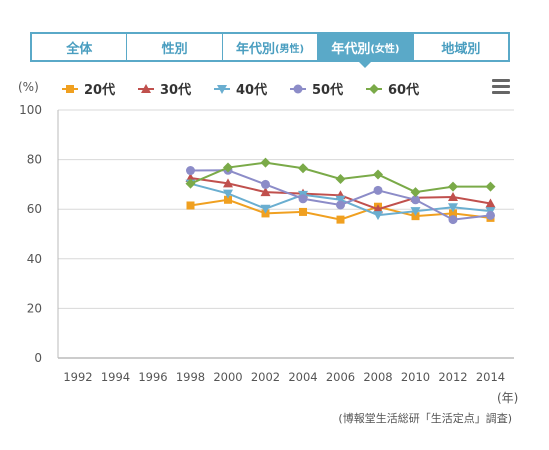 The height and width of the screenshot is (450, 549). What do you see at coordinates (34, 259) in the screenshot?
I see `y-tick-label: 40` at bounding box center [34, 259].